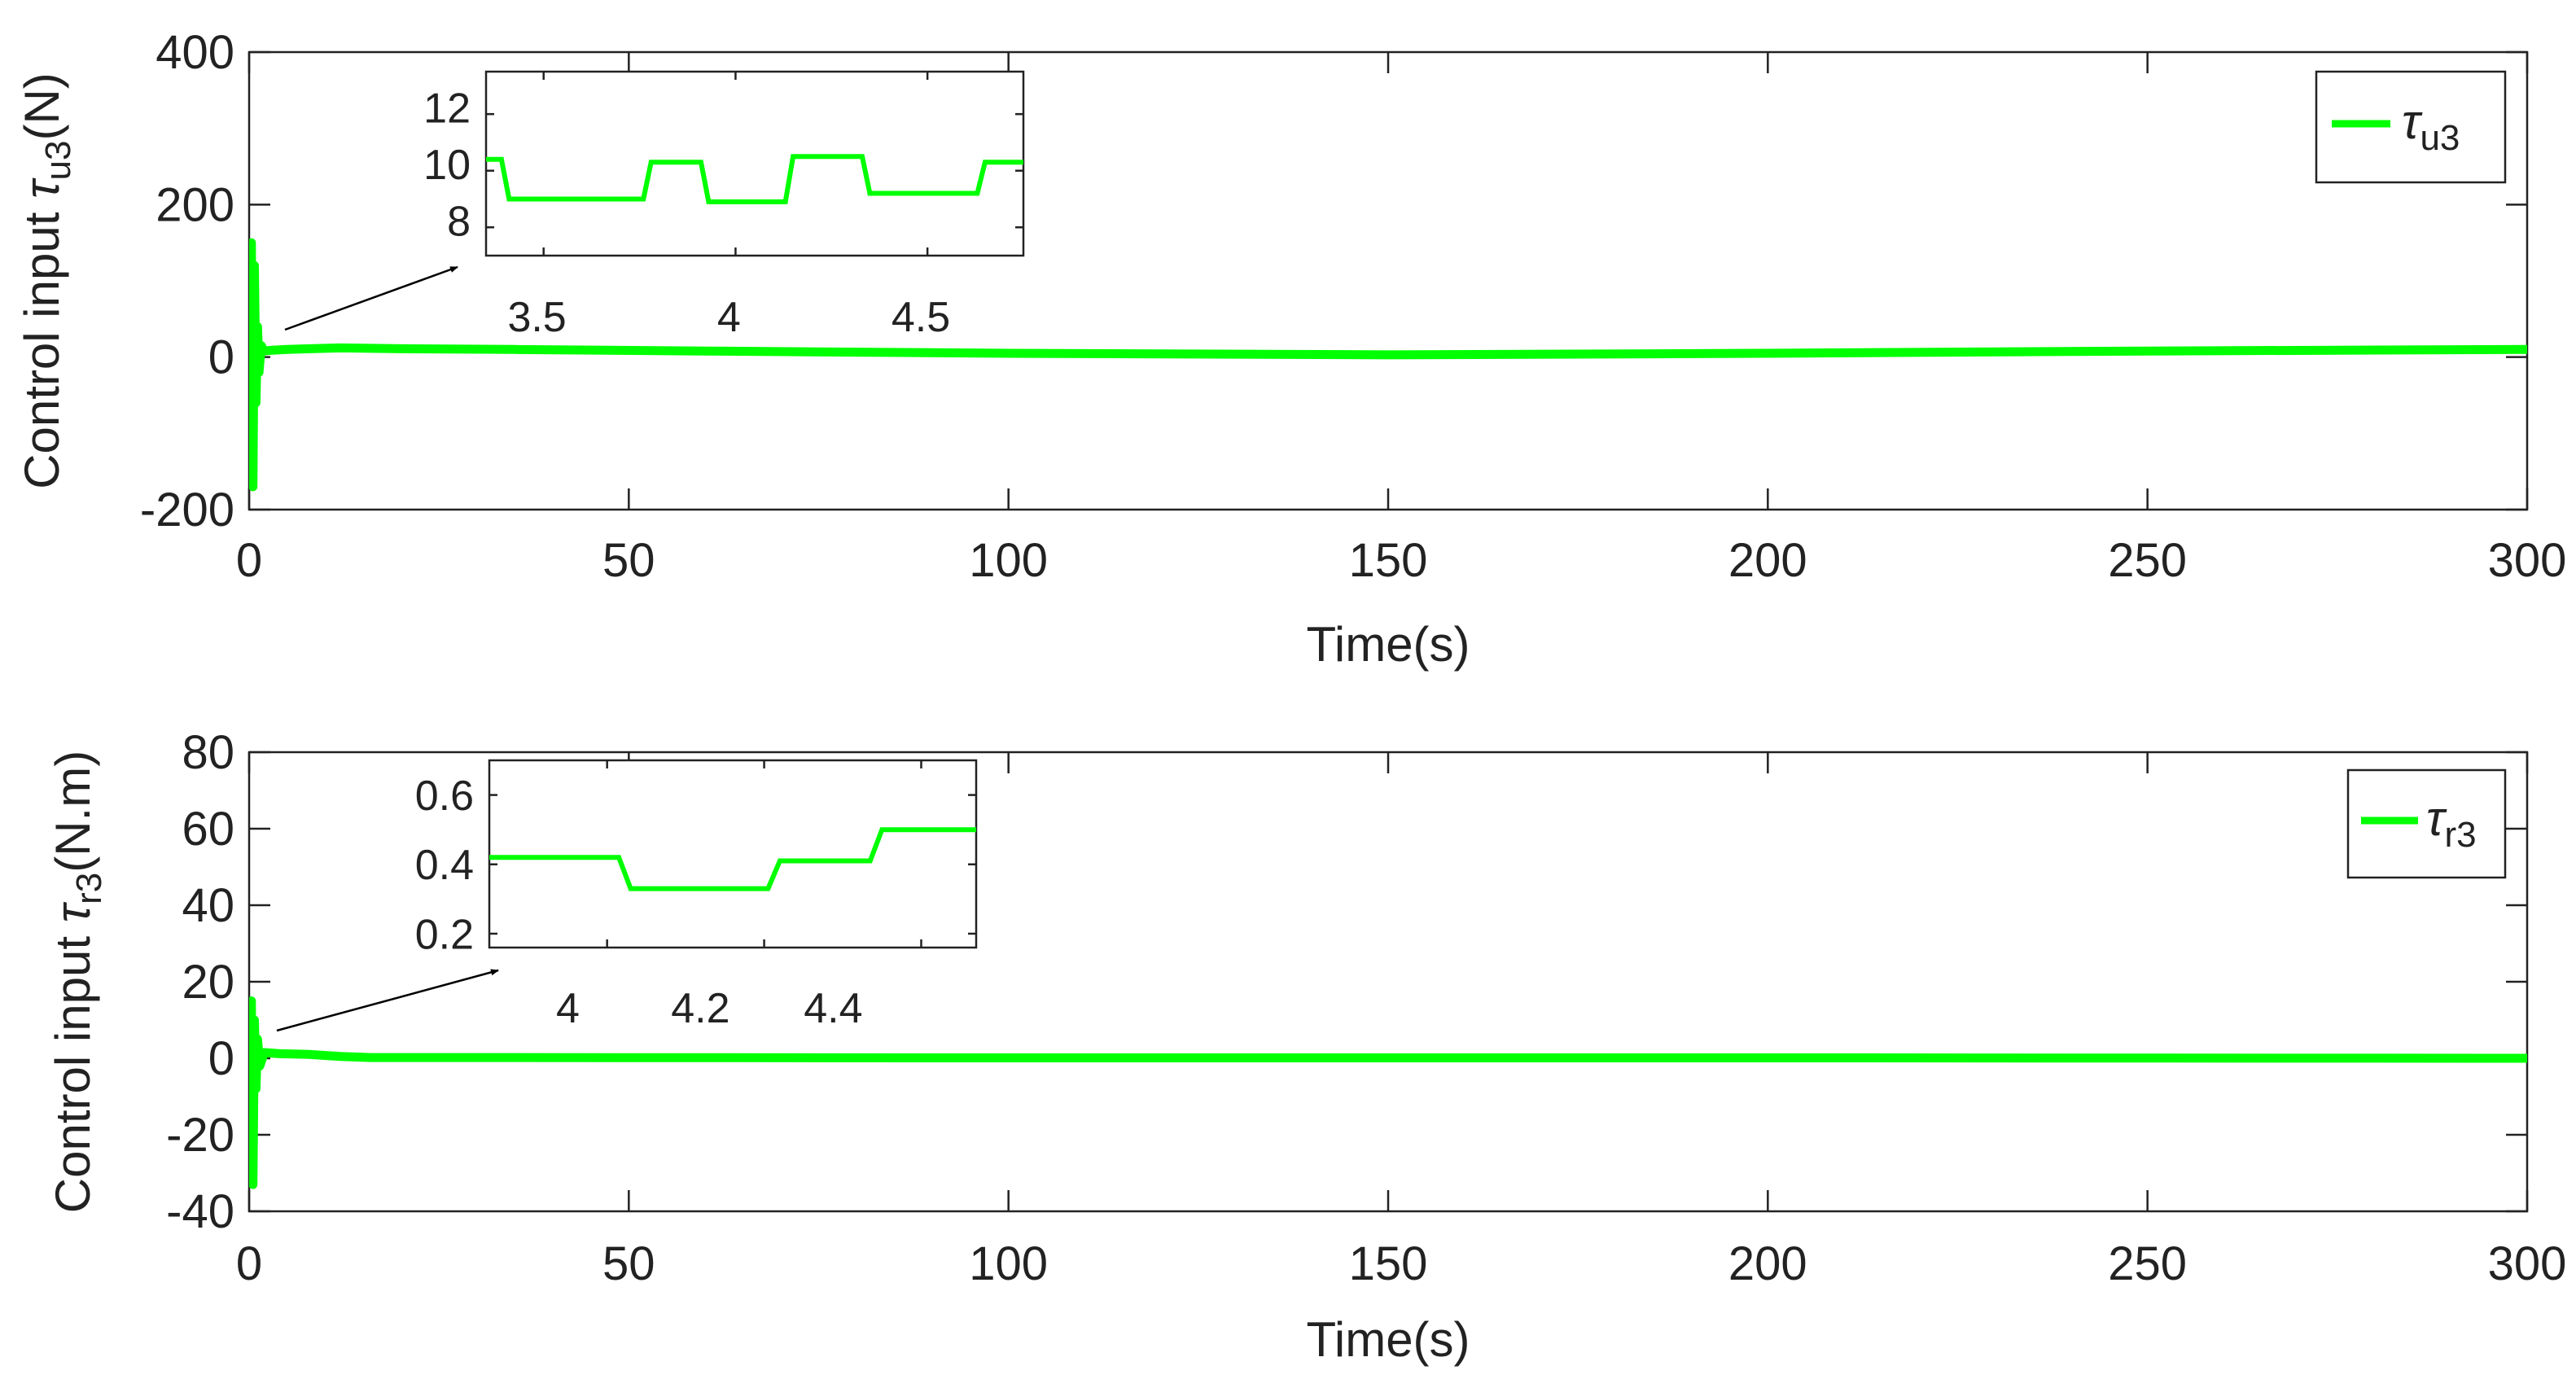 The image size is (2576, 1379). I want to click on y-tick-label: -20, so click(200, 1135).